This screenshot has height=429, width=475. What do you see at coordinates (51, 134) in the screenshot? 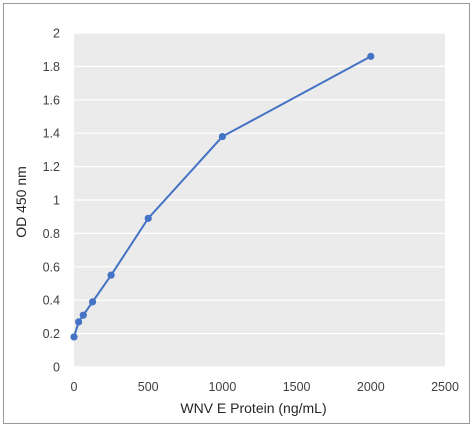
I see `y-tick-label: 1.4` at bounding box center [51, 134].